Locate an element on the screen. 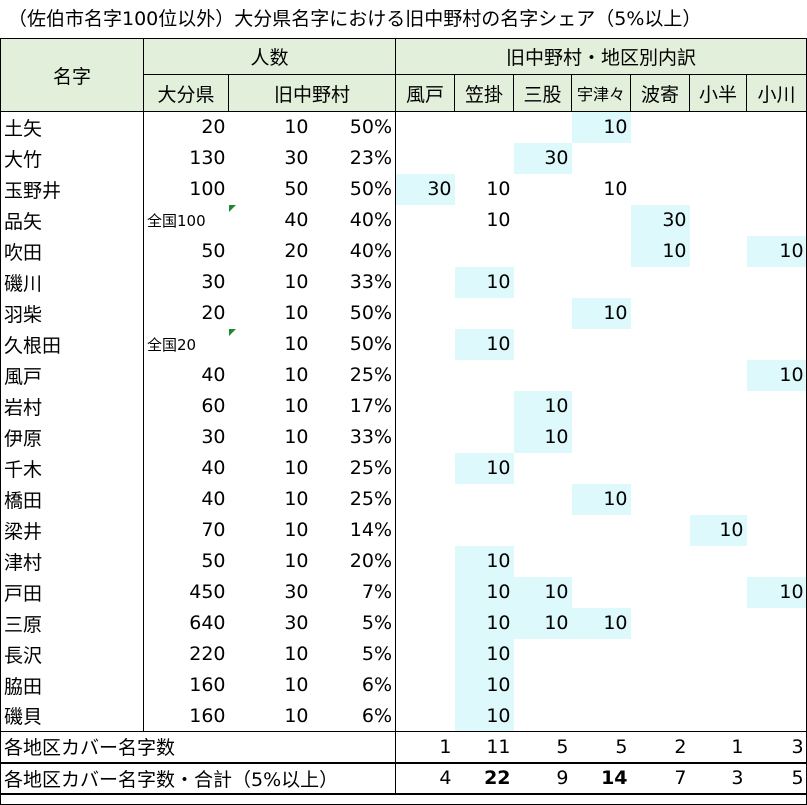 The height and width of the screenshot is (805, 807). table-row: 三原 640 30 5% 10 10 10 is located at coordinates (403, 623).